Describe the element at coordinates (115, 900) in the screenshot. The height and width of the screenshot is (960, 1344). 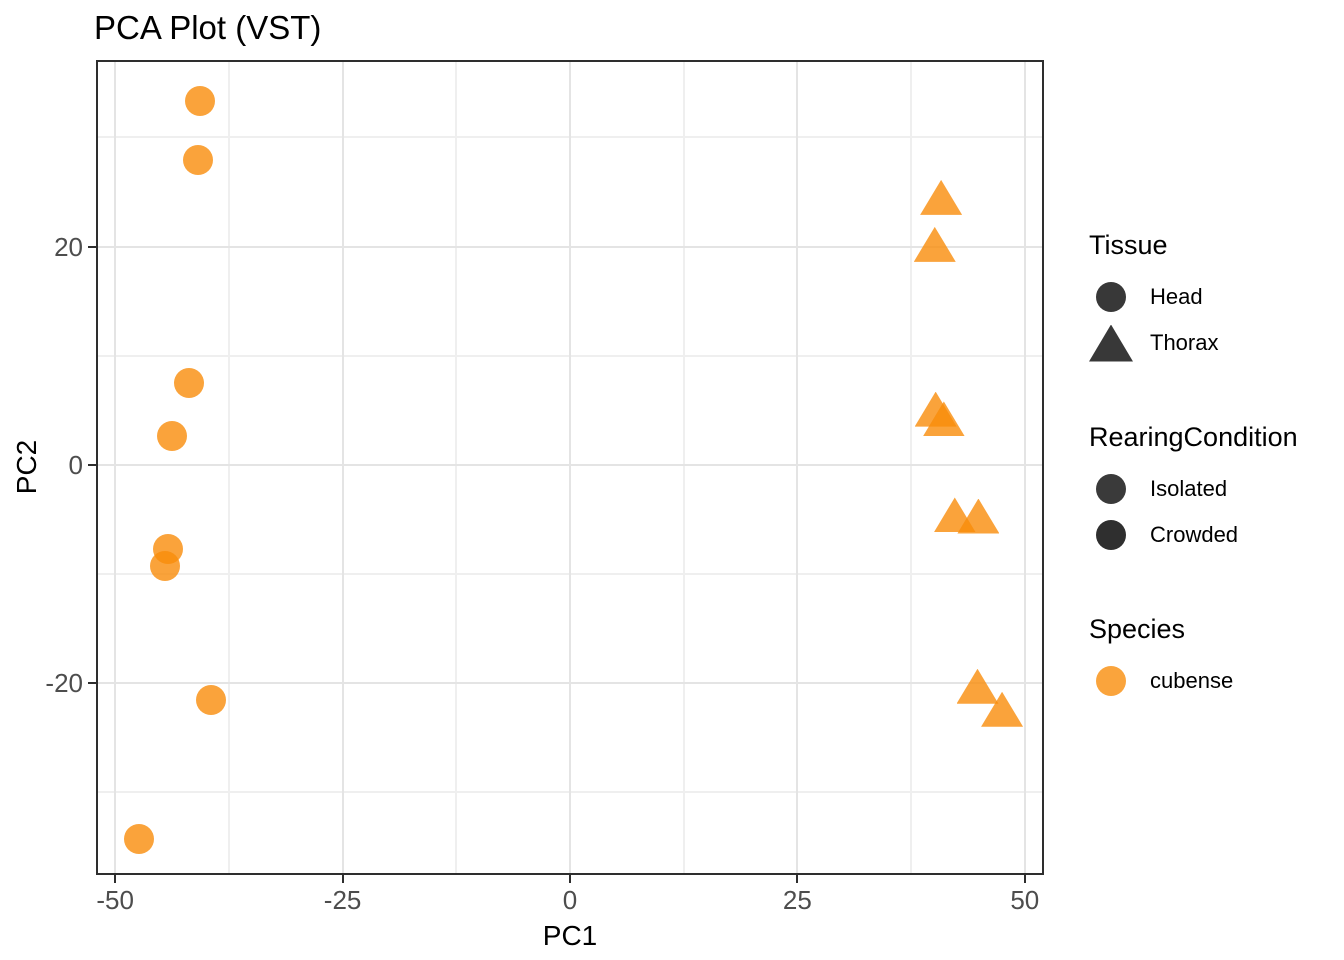
I see `x-tick-label: -50` at that location.